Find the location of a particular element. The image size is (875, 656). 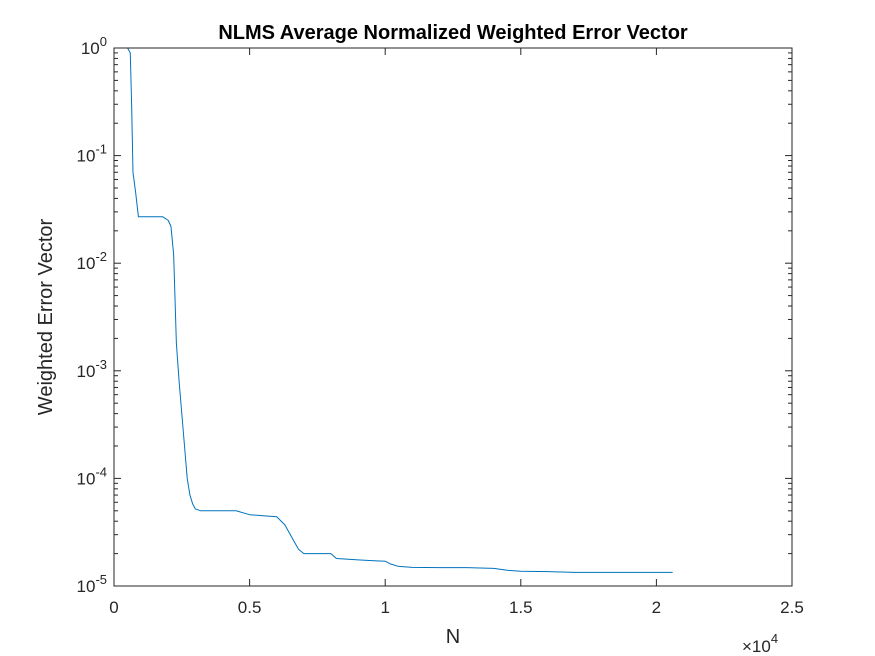

x-tick-label: 0.5 is located at coordinates (250, 607).